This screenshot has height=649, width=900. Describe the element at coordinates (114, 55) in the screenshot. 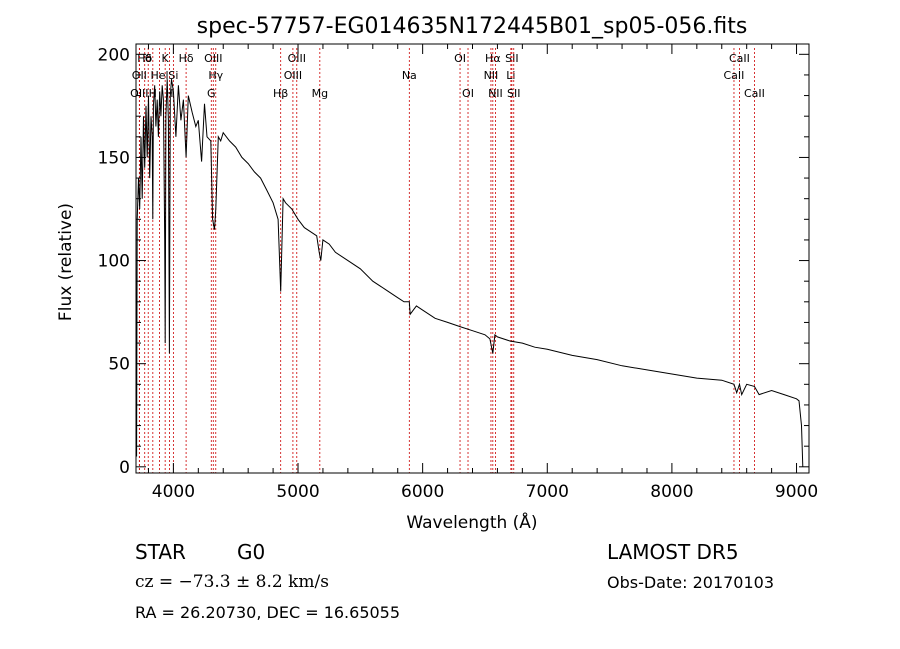

I see `y-tick-label: 200` at that location.